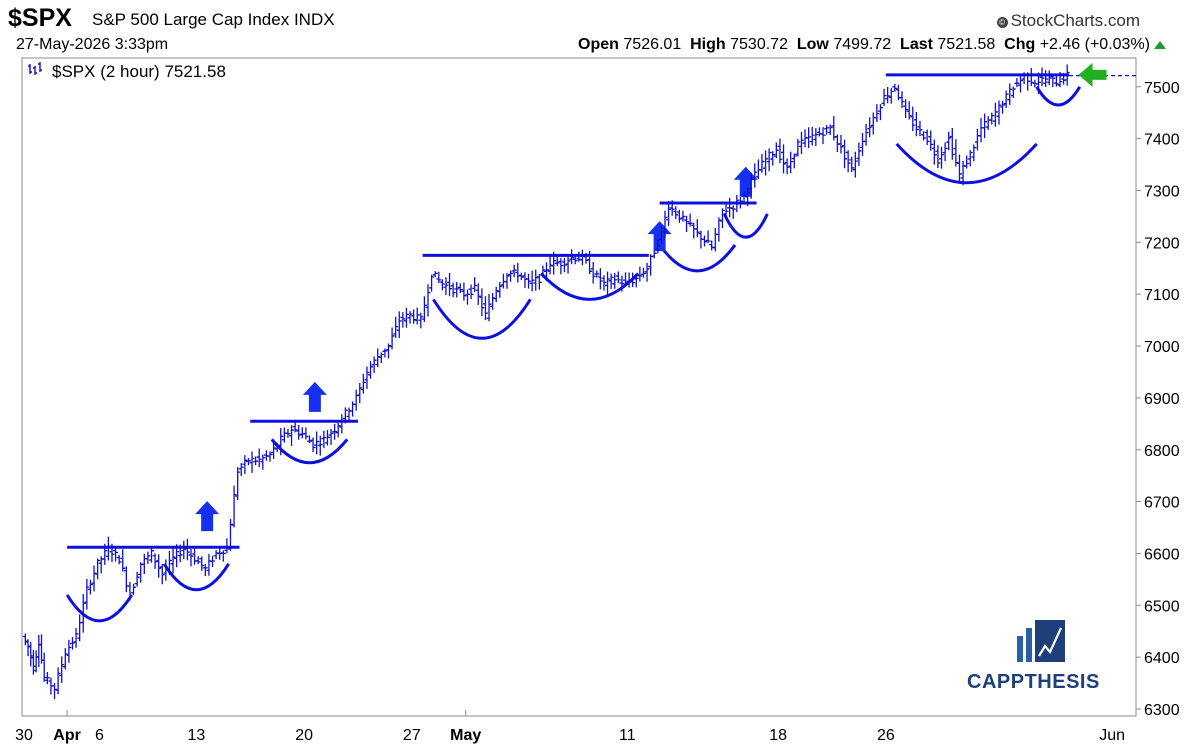  What do you see at coordinates (1162, 140) in the screenshot?
I see `y-tick-label: 7400` at bounding box center [1162, 140].